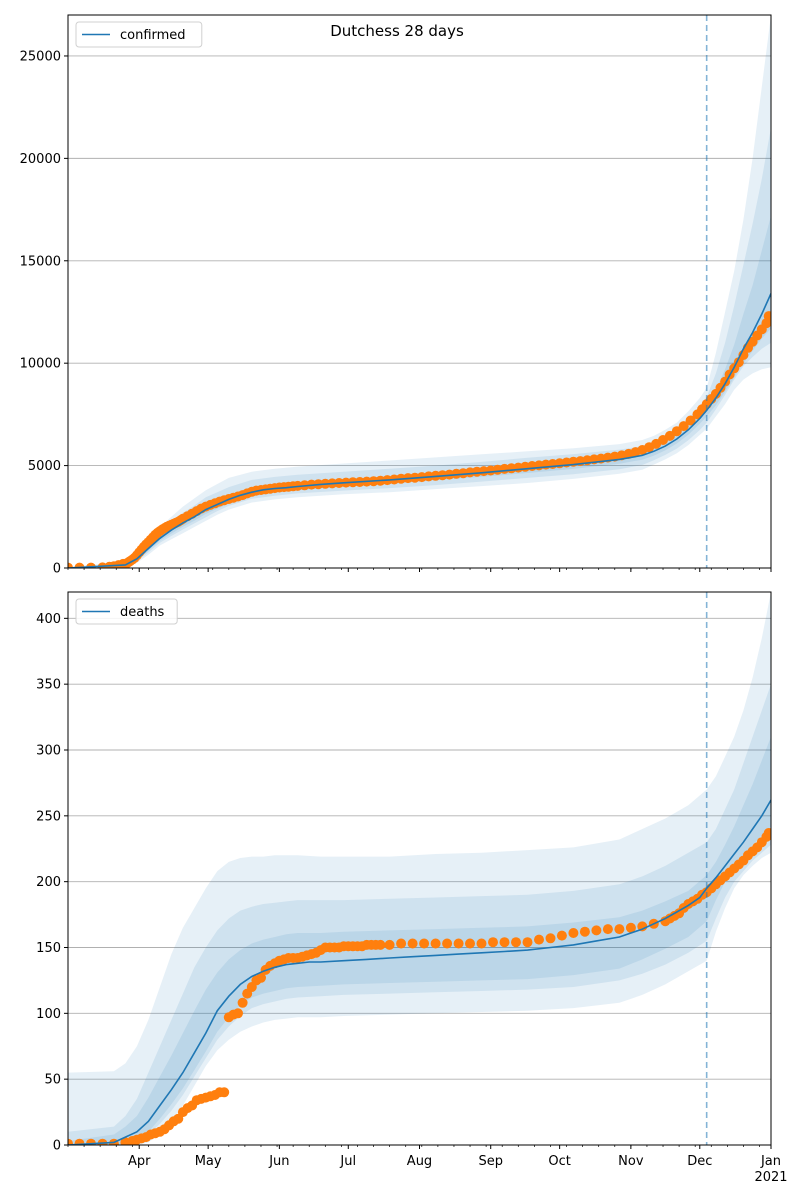 This screenshot has height=1200, width=800. Describe the element at coordinates (559, 1161) in the screenshot. I see `x-tick-label: Oct` at that location.